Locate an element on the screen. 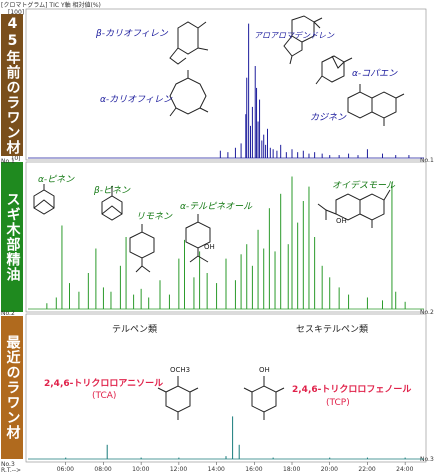 The width and height of the screenshot is (437, 474). x-tick-label: 18:00 is located at coordinates (291, 469).